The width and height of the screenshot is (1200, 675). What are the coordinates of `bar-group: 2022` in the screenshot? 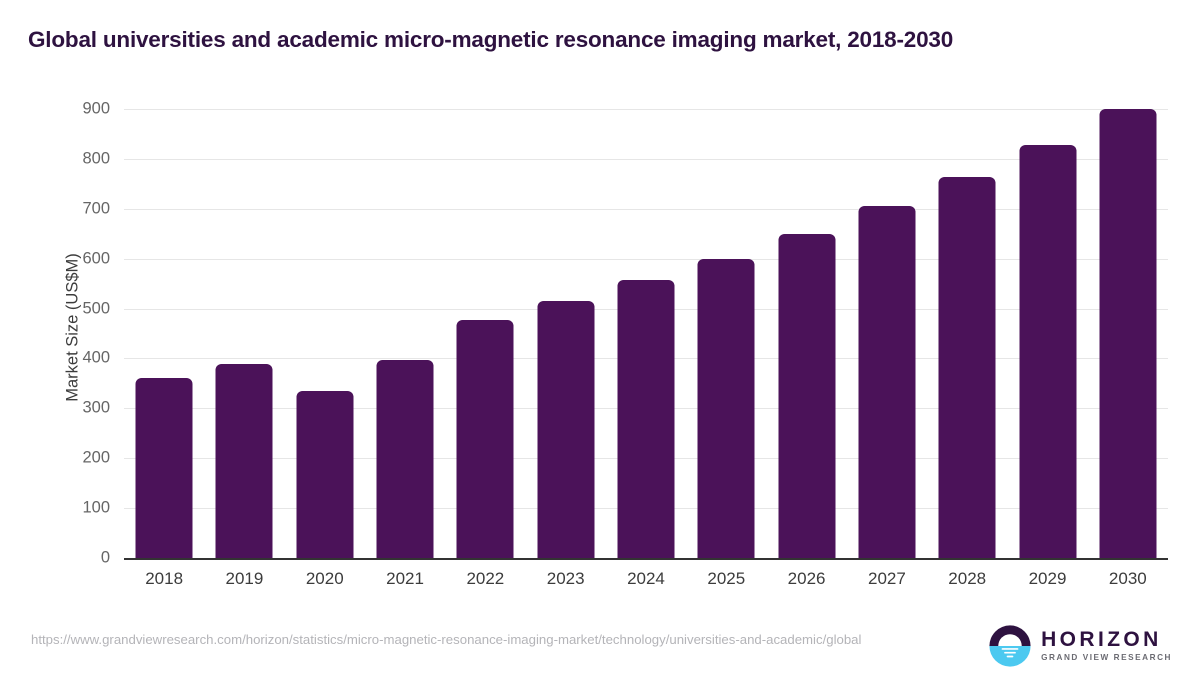 It's located at (485, 337).